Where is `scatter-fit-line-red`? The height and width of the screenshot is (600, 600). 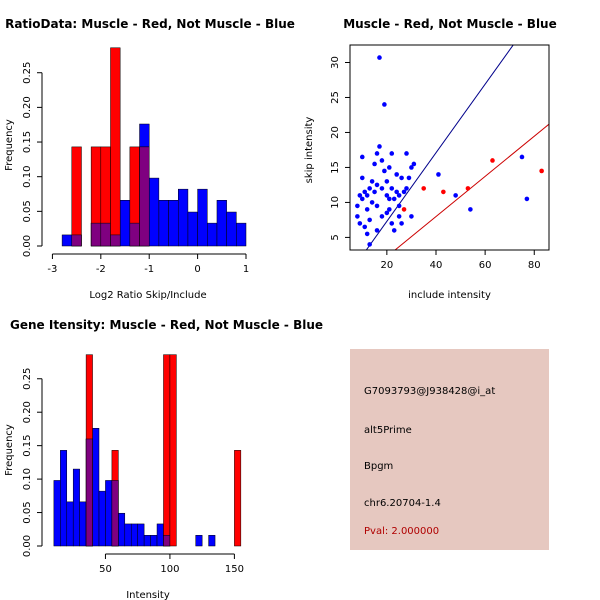 scatter-fit-line-red is located at coordinates (471, 186).